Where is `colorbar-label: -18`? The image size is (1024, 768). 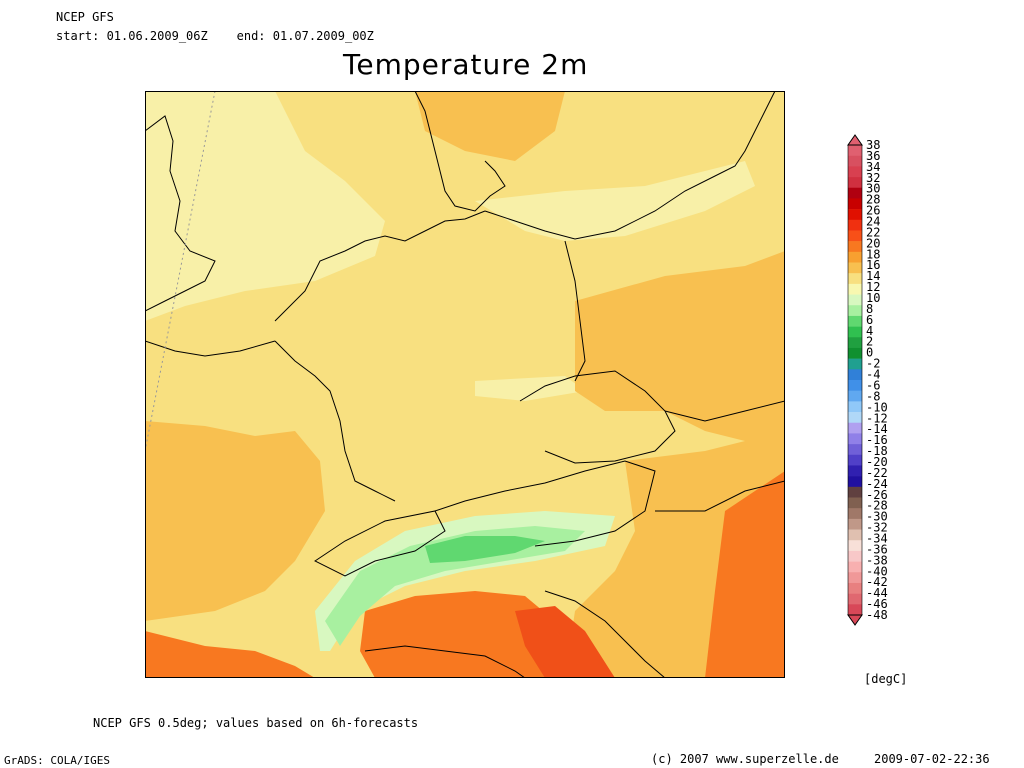 colorbar-label: -18 is located at coordinates (877, 451).